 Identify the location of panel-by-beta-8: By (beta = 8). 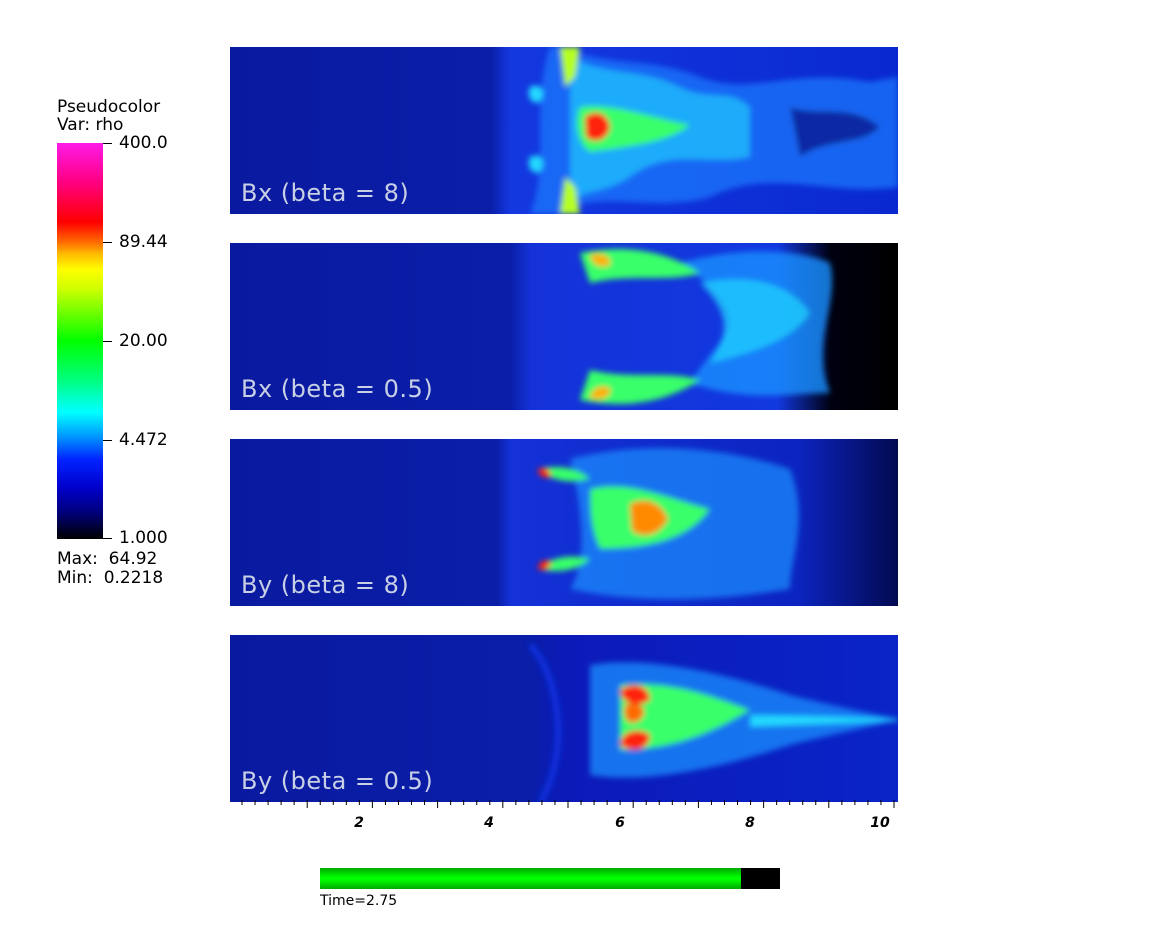
(564, 522).